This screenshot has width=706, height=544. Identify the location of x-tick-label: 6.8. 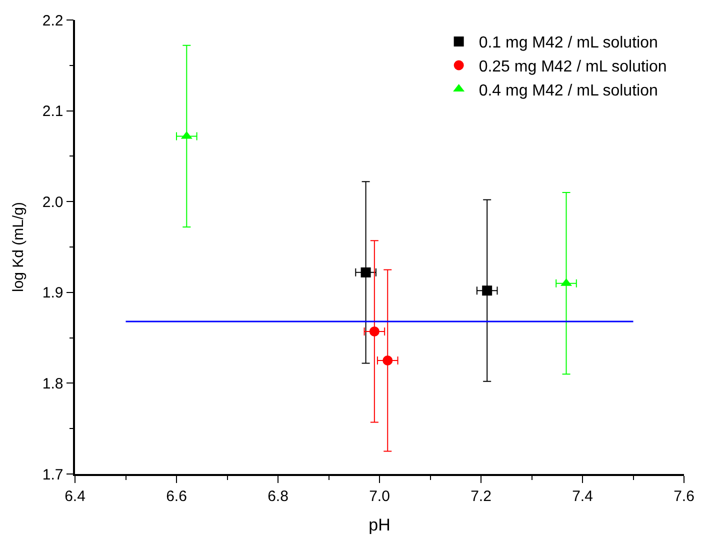
(278, 496).